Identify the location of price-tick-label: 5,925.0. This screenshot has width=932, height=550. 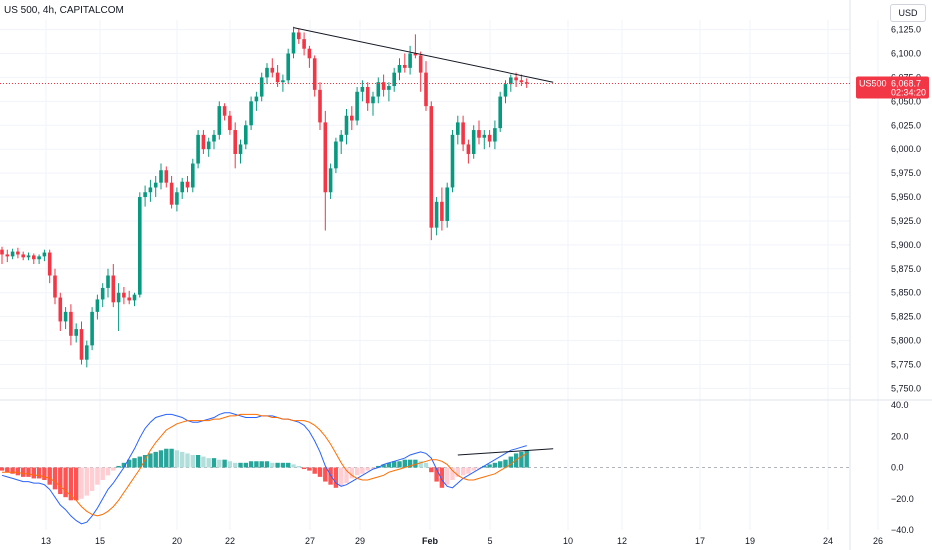
(906, 221).